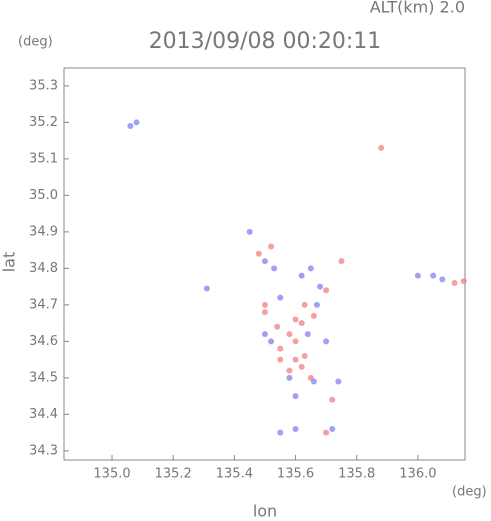 This screenshot has height=521, width=491. What do you see at coordinates (111, 474) in the screenshot?
I see `x-tick-label: 135.0` at bounding box center [111, 474].